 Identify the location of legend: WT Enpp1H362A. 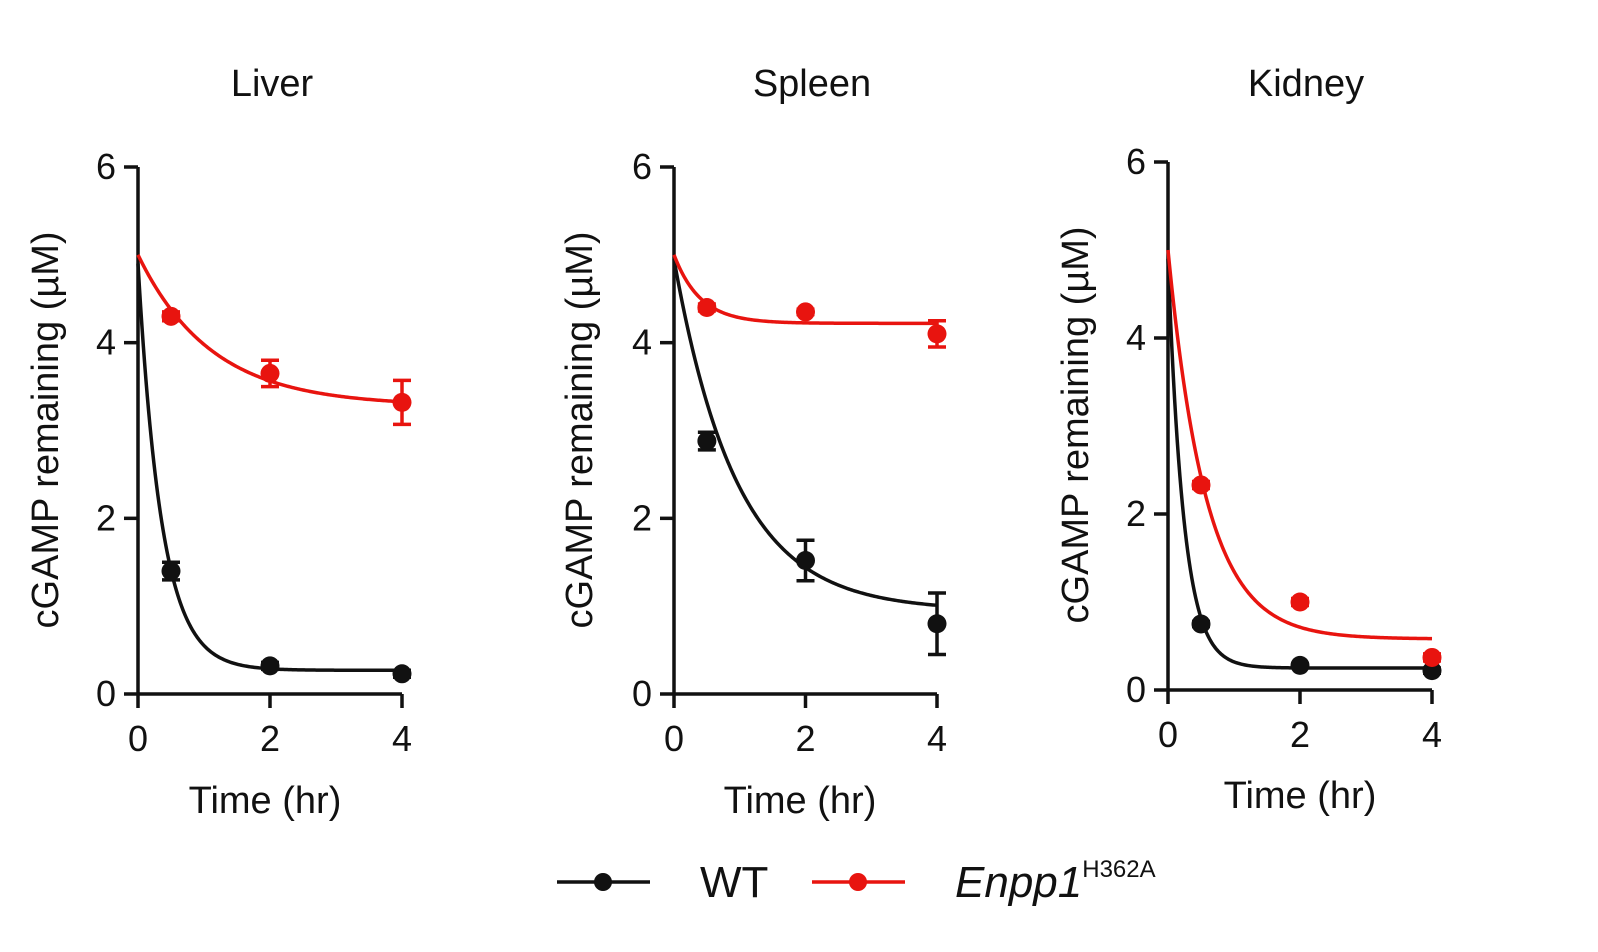
(856, 881).